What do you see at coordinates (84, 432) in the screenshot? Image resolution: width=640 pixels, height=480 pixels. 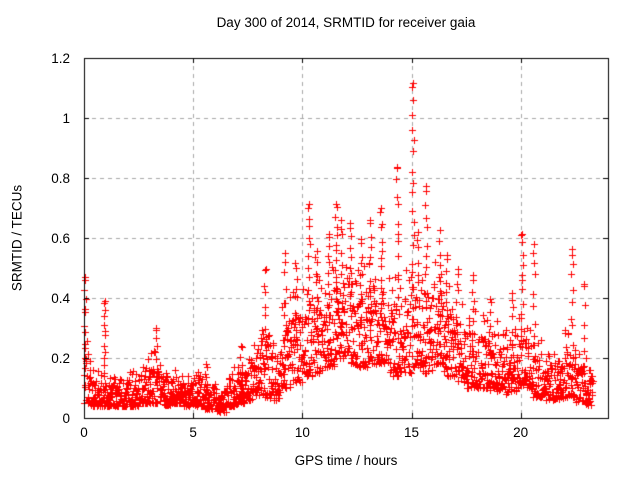 I see `x-tick-label: 0` at bounding box center [84, 432].